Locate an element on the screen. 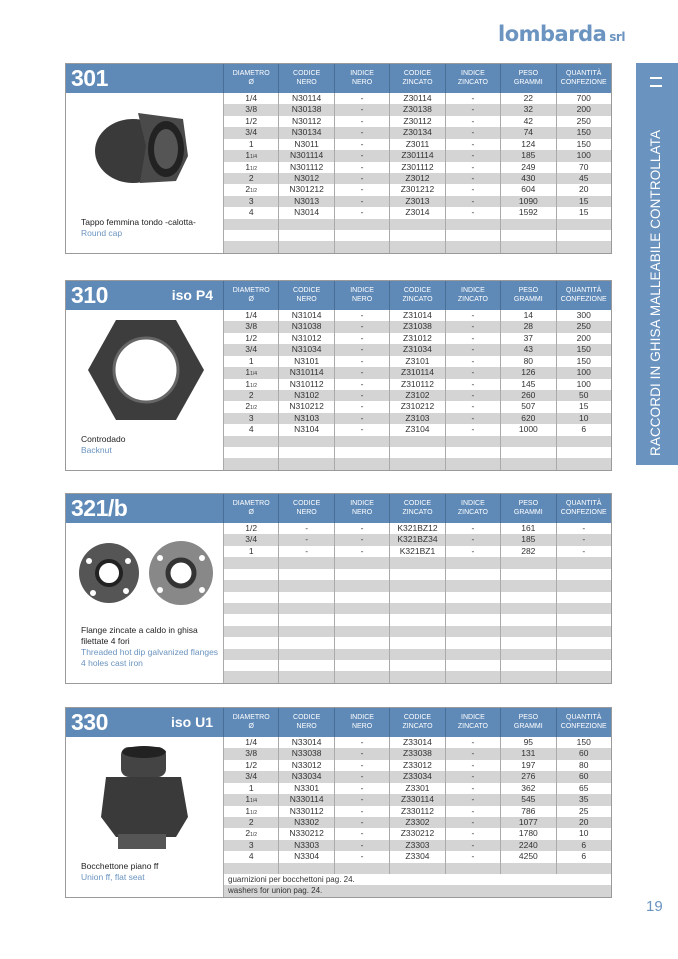 This screenshot has width=678, height=959. table-row: 11/4 N301114- Z301114-185 100 is located at coordinates (417, 156).